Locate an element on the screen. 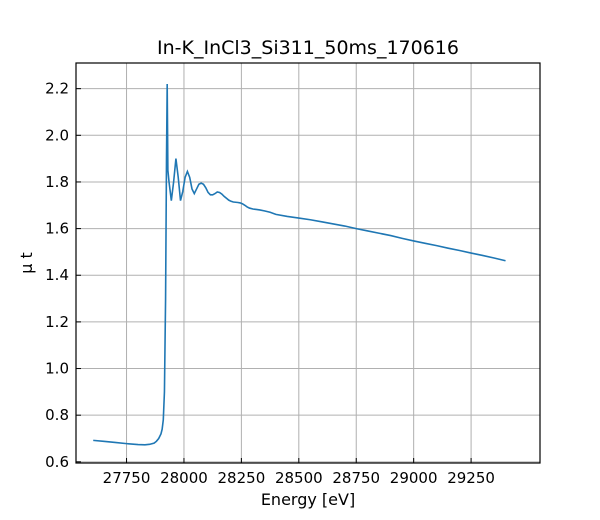 This screenshot has height=520, width=600. y-tick-label: 1.0 is located at coordinates (57, 369).